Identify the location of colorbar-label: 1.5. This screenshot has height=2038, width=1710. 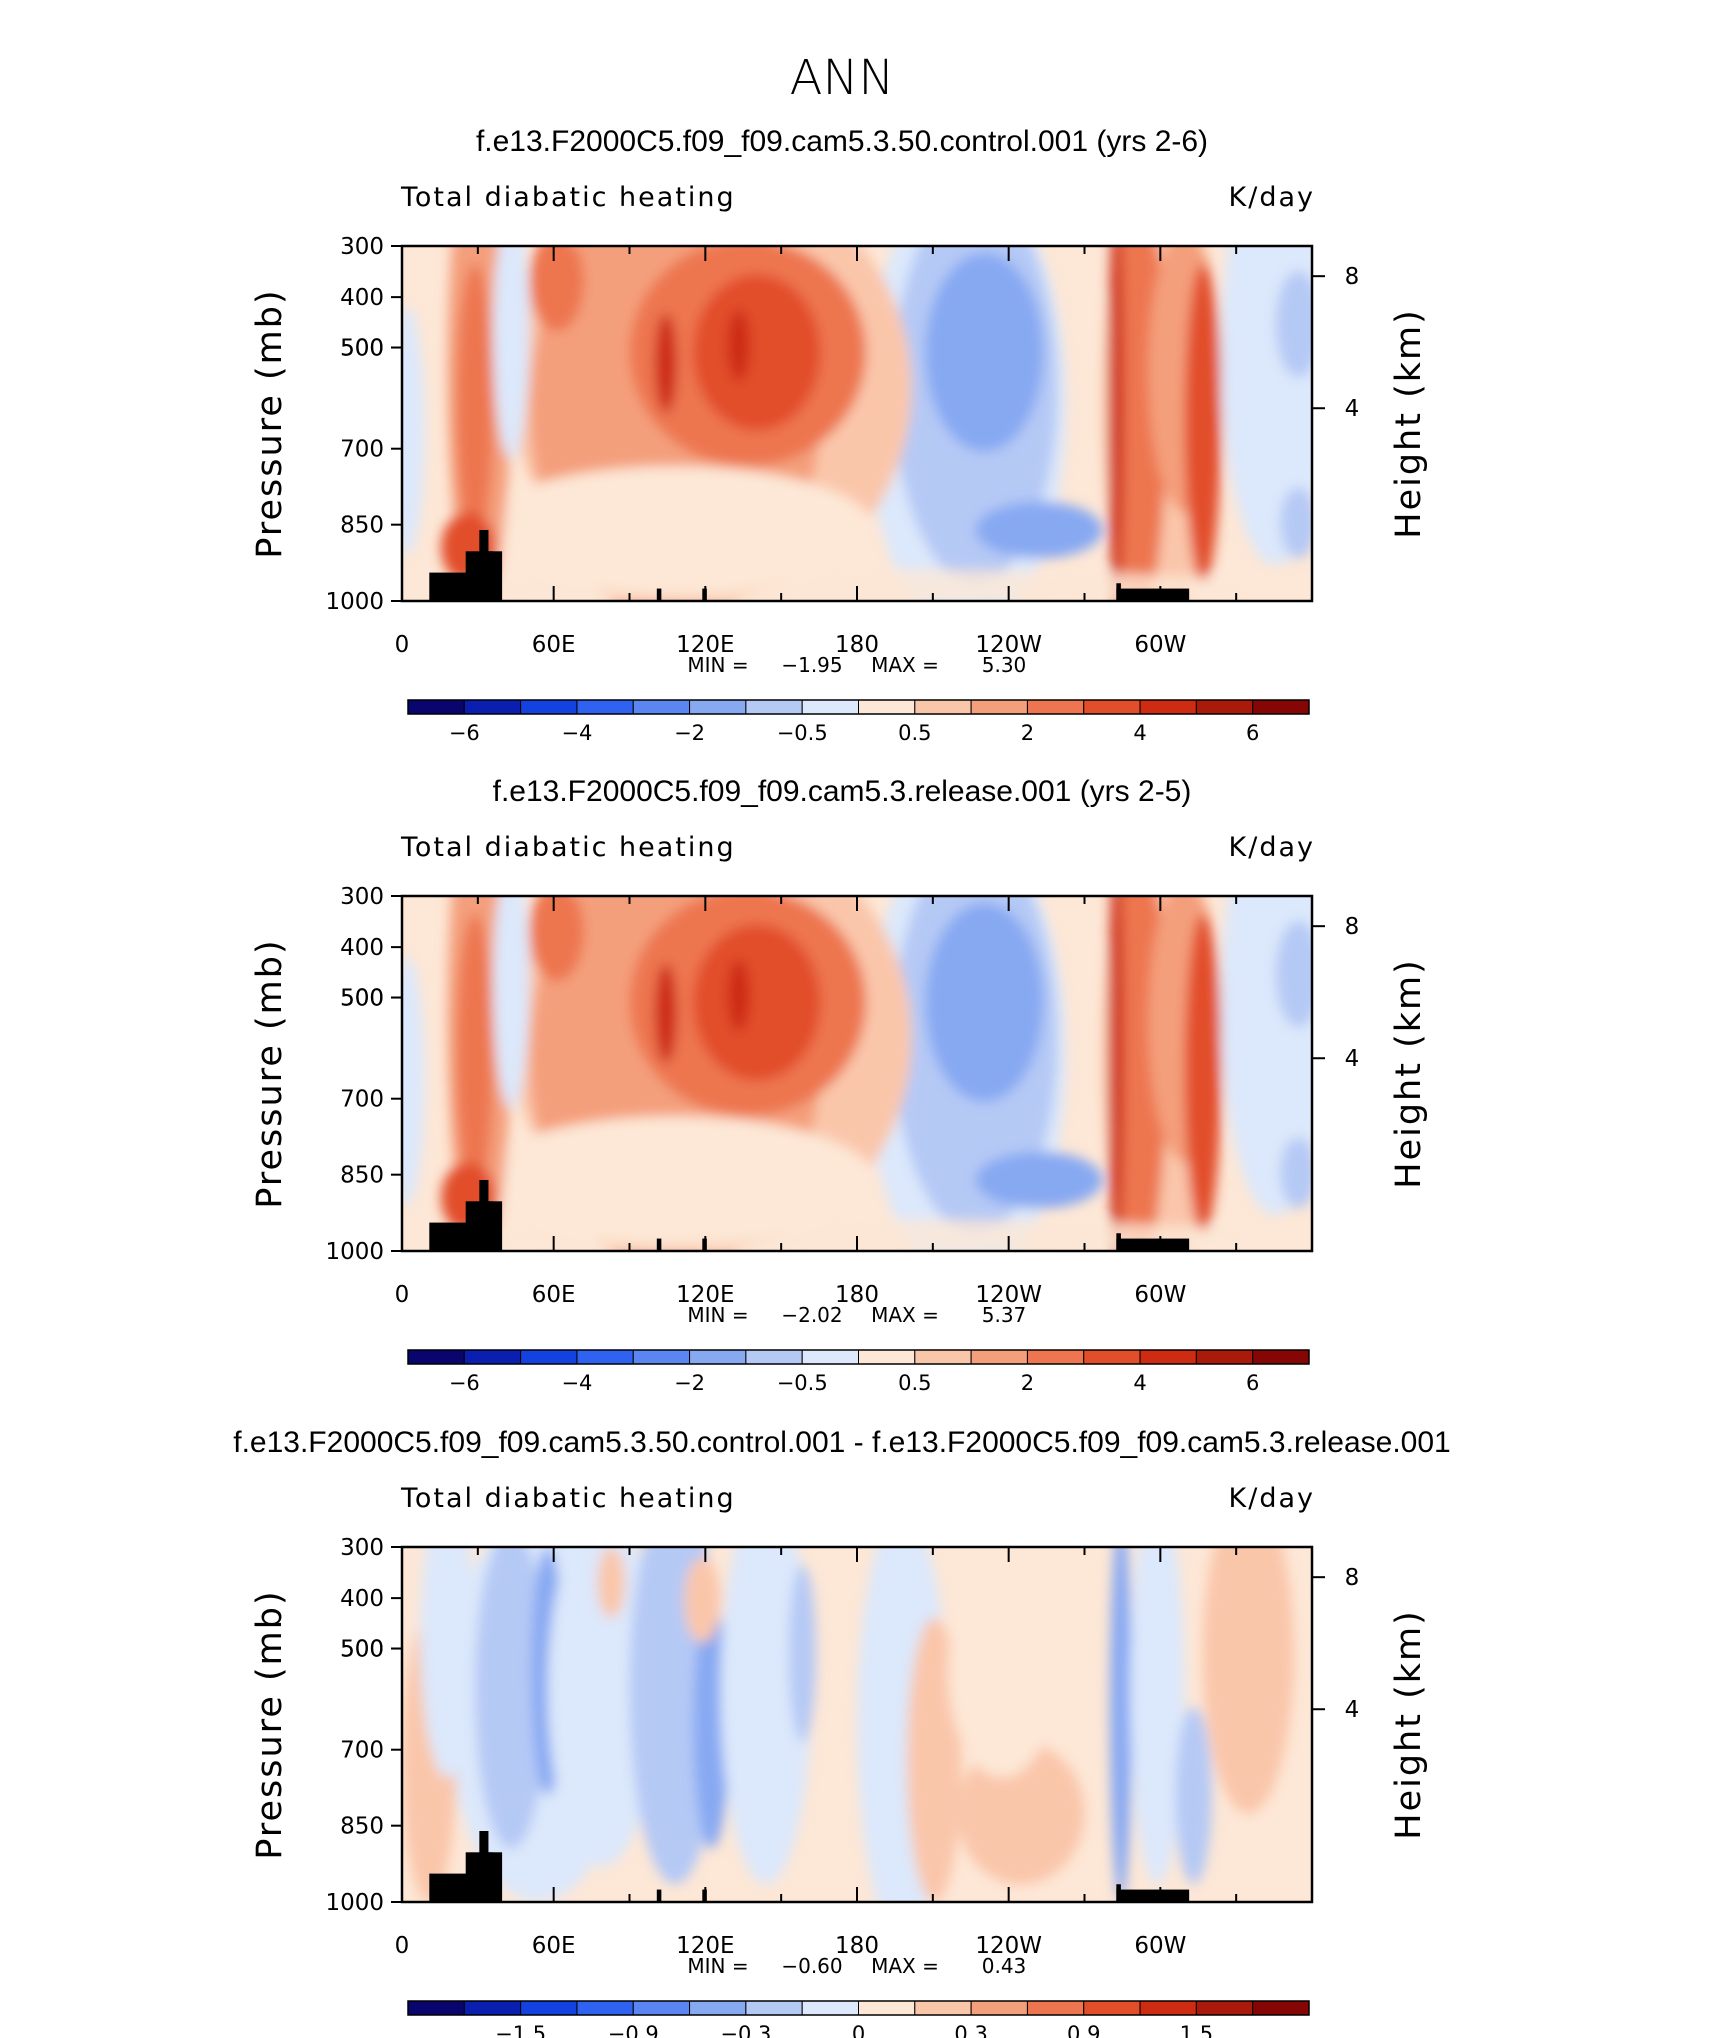
(1196, 2030).